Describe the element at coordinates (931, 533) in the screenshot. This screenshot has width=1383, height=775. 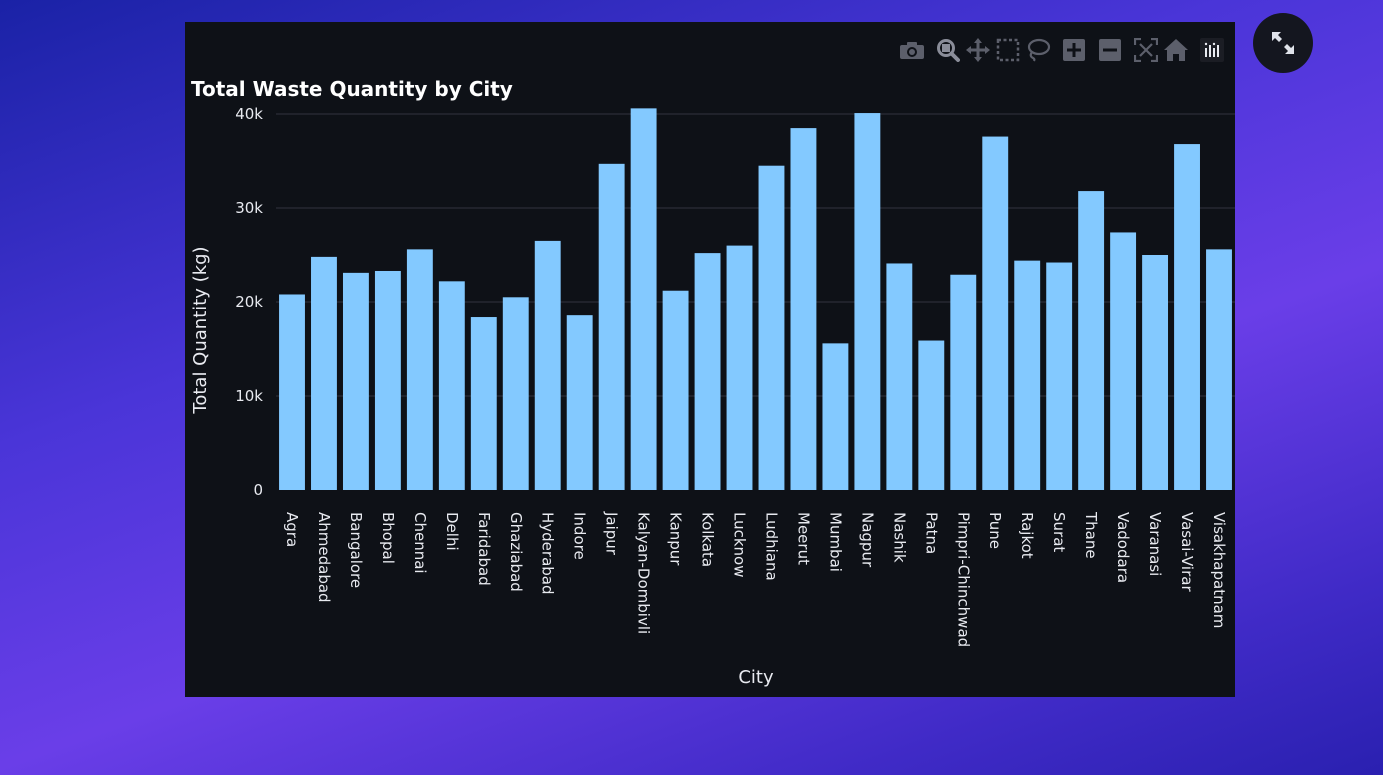
I see `x-tick-label: Patna` at that location.